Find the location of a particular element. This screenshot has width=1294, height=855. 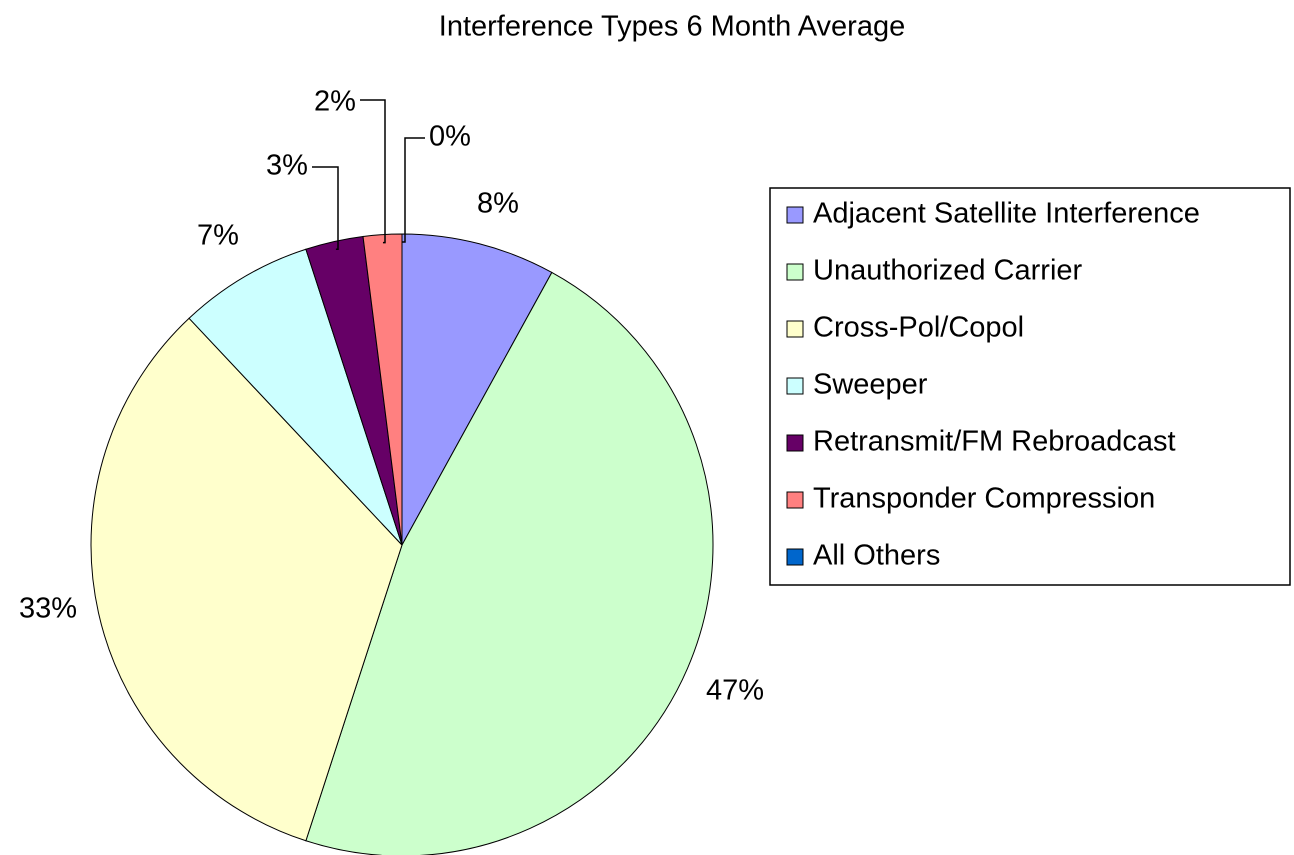

data-label: 2% is located at coordinates (335, 102).